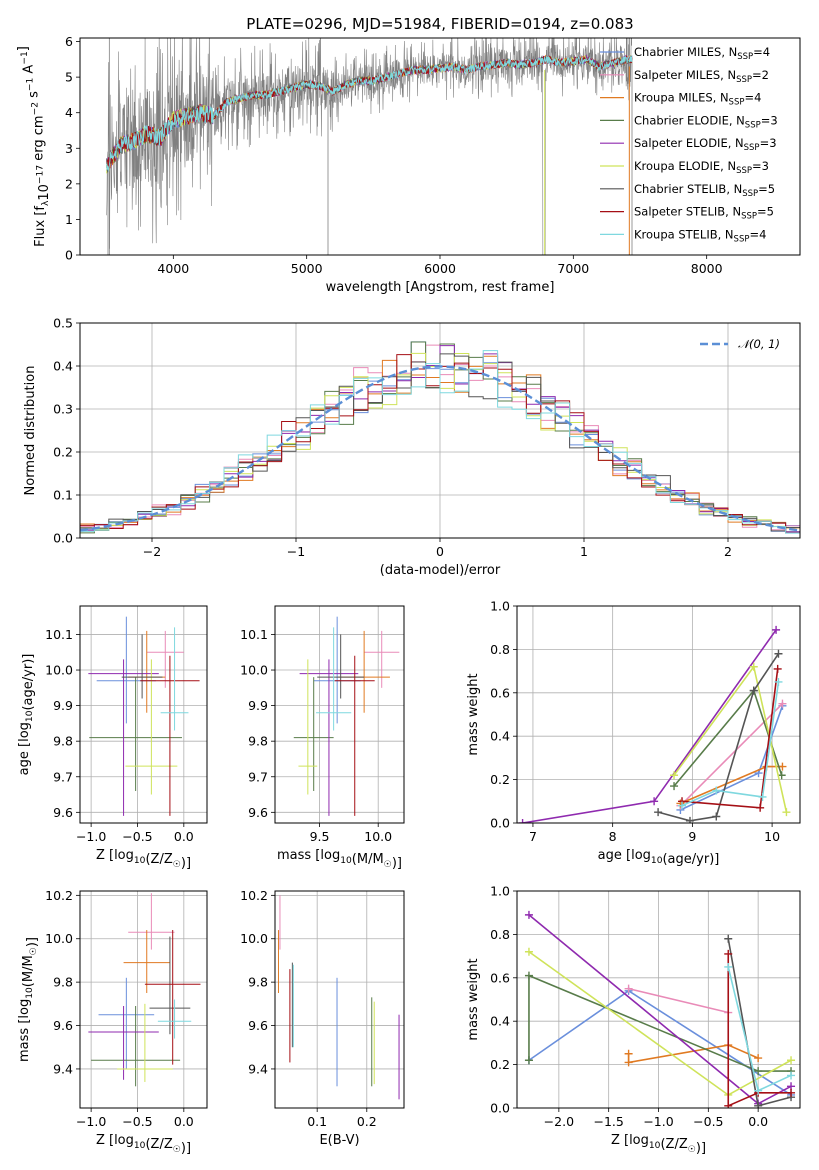 The width and height of the screenshot is (819, 1170). What do you see at coordinates (69, 148) in the screenshot?
I see `y-tick-label: 3` at bounding box center [69, 148].